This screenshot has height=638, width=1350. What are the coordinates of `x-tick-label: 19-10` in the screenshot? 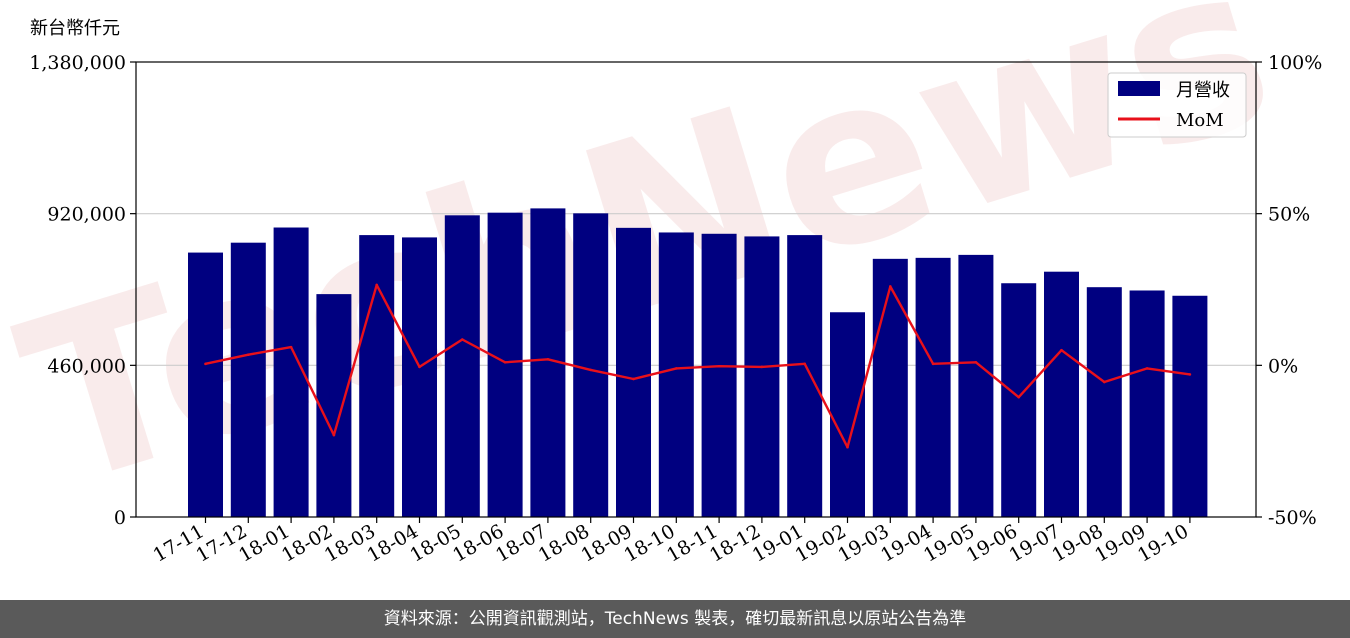 It's located at (1163, 543).